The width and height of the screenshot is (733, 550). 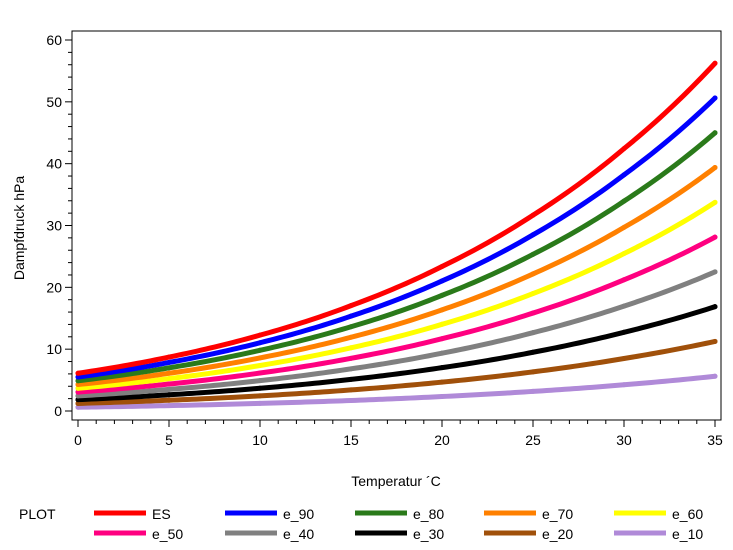 What do you see at coordinates (54, 349) in the screenshot?
I see `y-tick-label: 10` at bounding box center [54, 349].